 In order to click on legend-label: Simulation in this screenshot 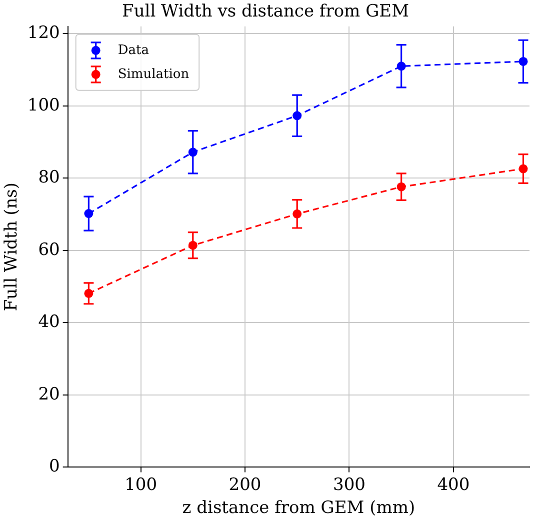, I will do `click(154, 74)`.